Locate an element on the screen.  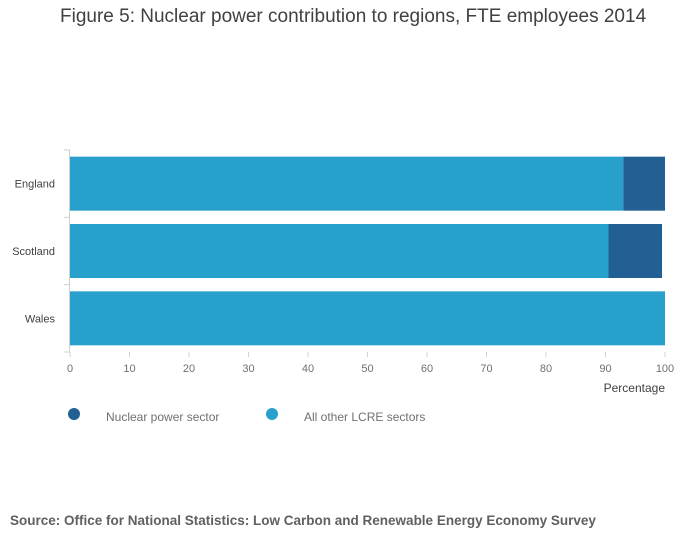
category-label: Scotland is located at coordinates (33, 252).